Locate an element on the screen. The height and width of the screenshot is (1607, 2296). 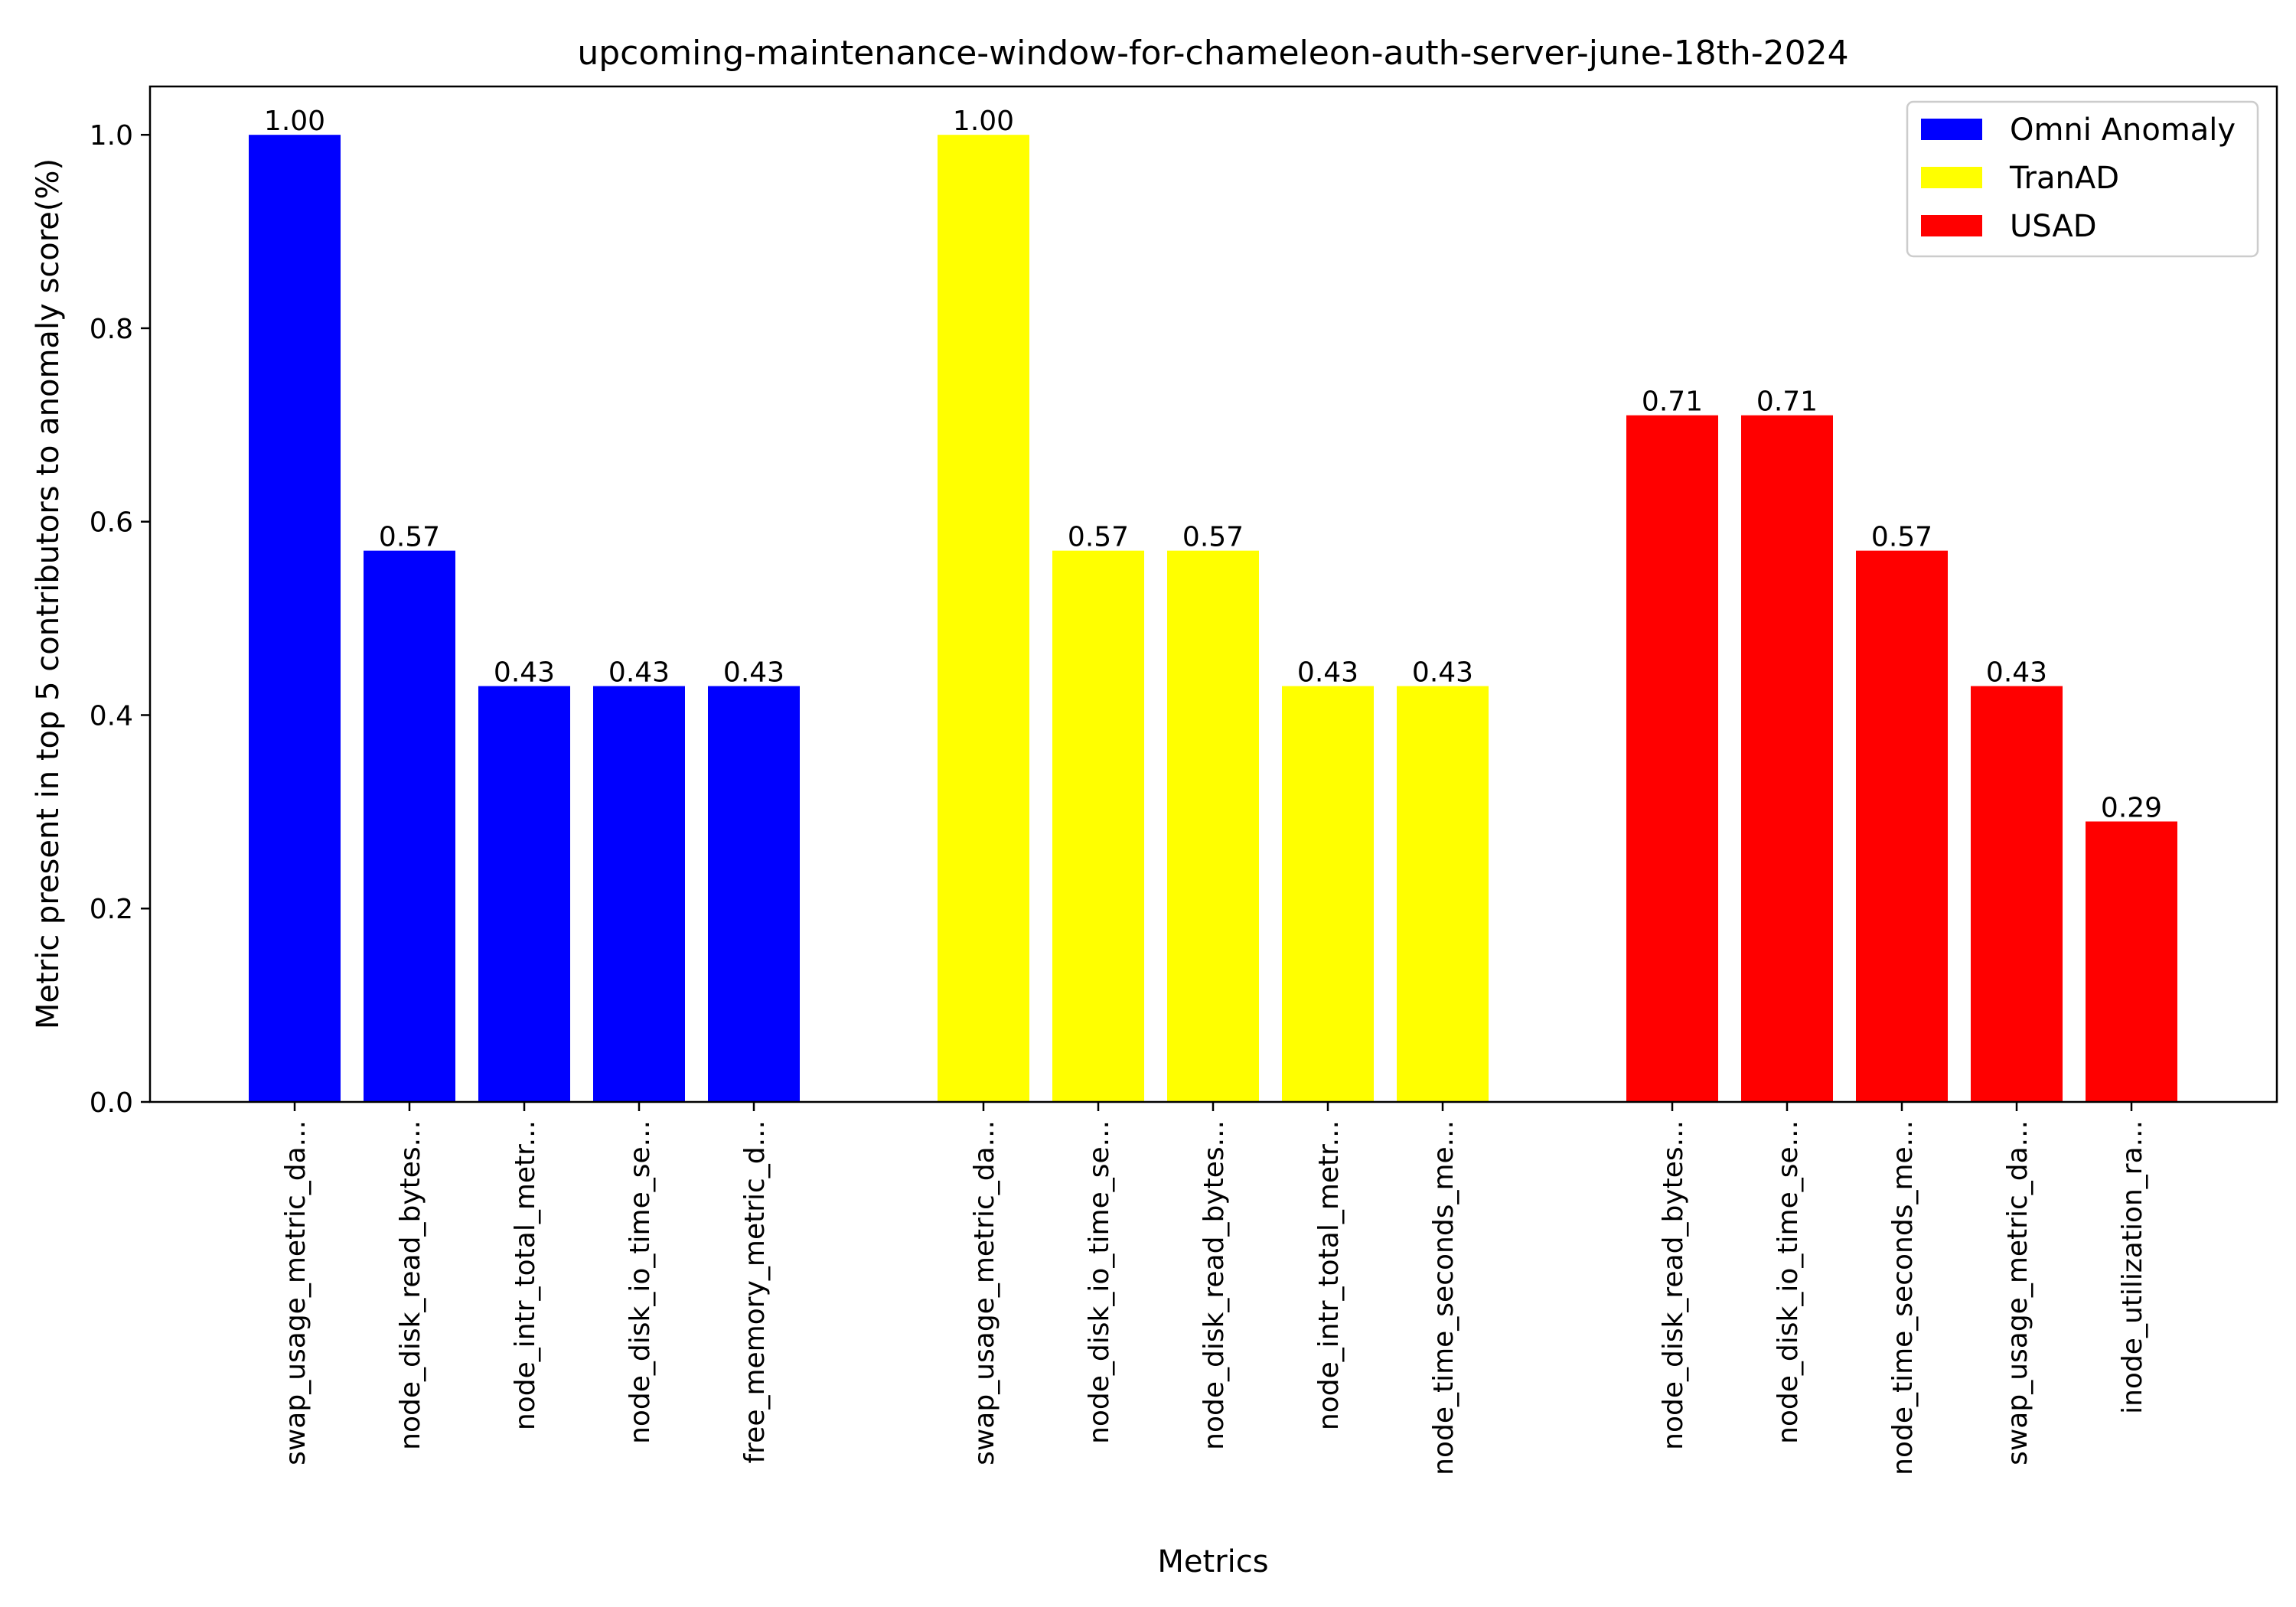
y-axis: 0.0 0.2 0.4 0.6 0.8 1.0 is located at coordinates (120, 619).